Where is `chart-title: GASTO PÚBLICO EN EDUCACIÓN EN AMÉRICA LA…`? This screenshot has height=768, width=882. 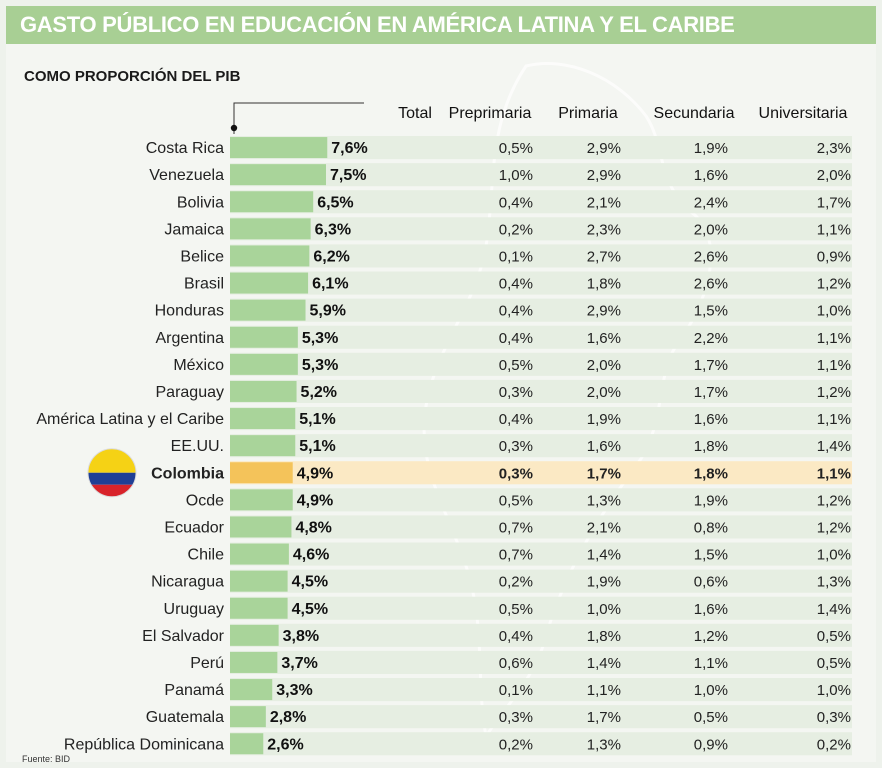 chart-title: GASTO PÚBLICO EN EDUCACIÓN EN AMÉRICA LA… is located at coordinates (377, 24).